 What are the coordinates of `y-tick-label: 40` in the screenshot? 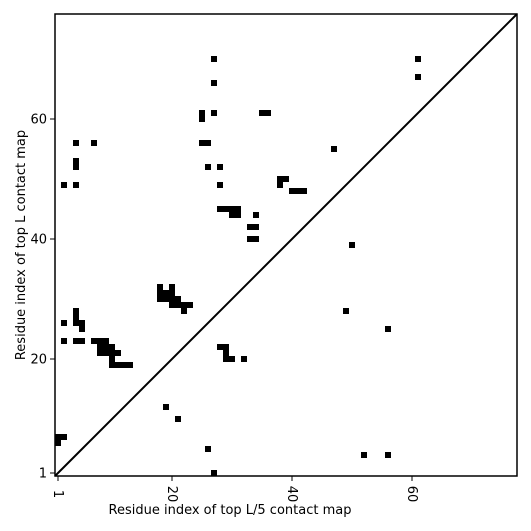 It's located at (38, 240).